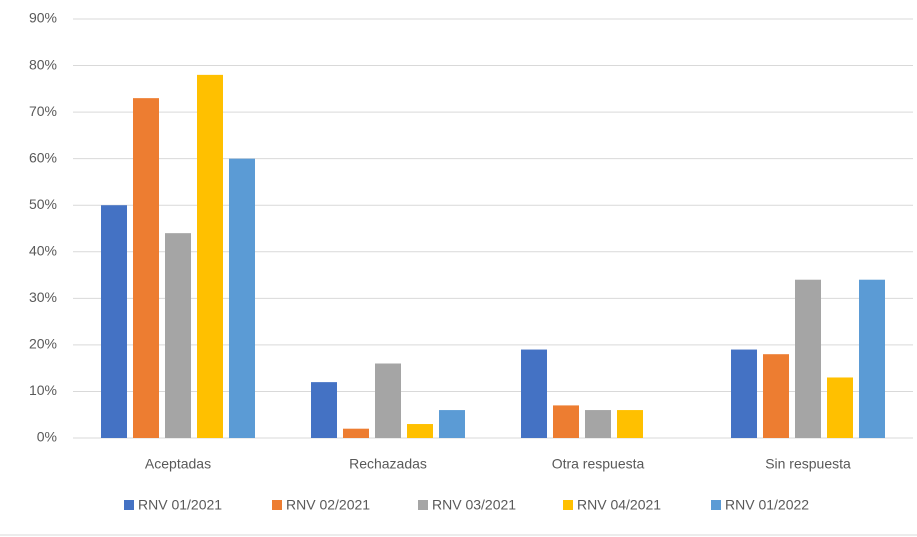 This screenshot has width=917, height=537. Describe the element at coordinates (47, 437) in the screenshot. I see `y-tick-label: 0%` at that location.